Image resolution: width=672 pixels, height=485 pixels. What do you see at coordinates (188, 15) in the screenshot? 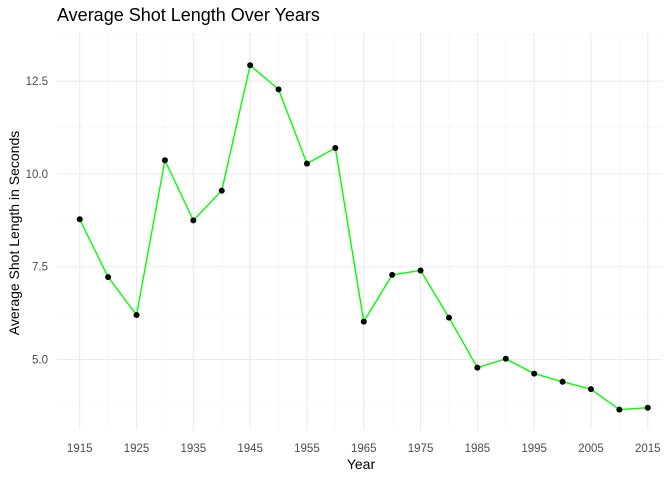
I see `chart-title: Average Shot Length Over Years` at bounding box center [188, 15].